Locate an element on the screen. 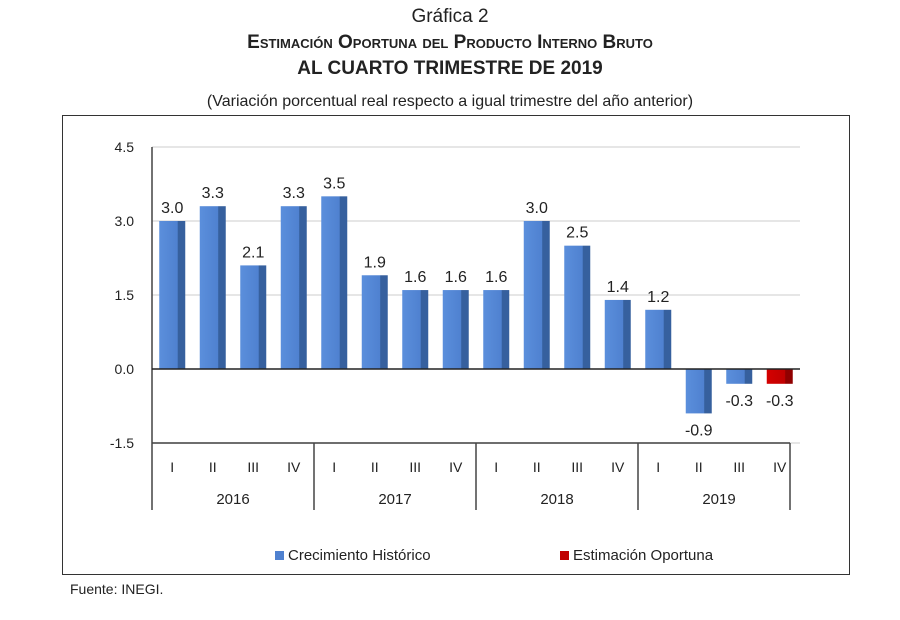 The image size is (900, 620). y-tick-label: -1.5 is located at coordinates (122, 443).